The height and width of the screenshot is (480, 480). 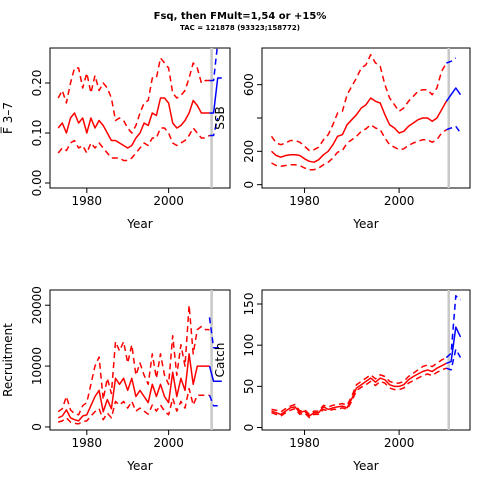 I want to click on fbar-xlabel: Year, so click(x=139, y=224).